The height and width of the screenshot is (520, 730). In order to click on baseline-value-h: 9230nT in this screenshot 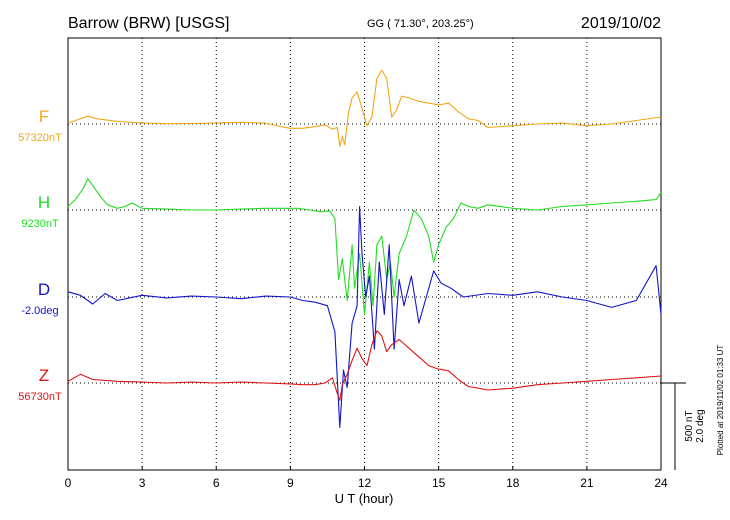, I will do `click(40, 224)`.